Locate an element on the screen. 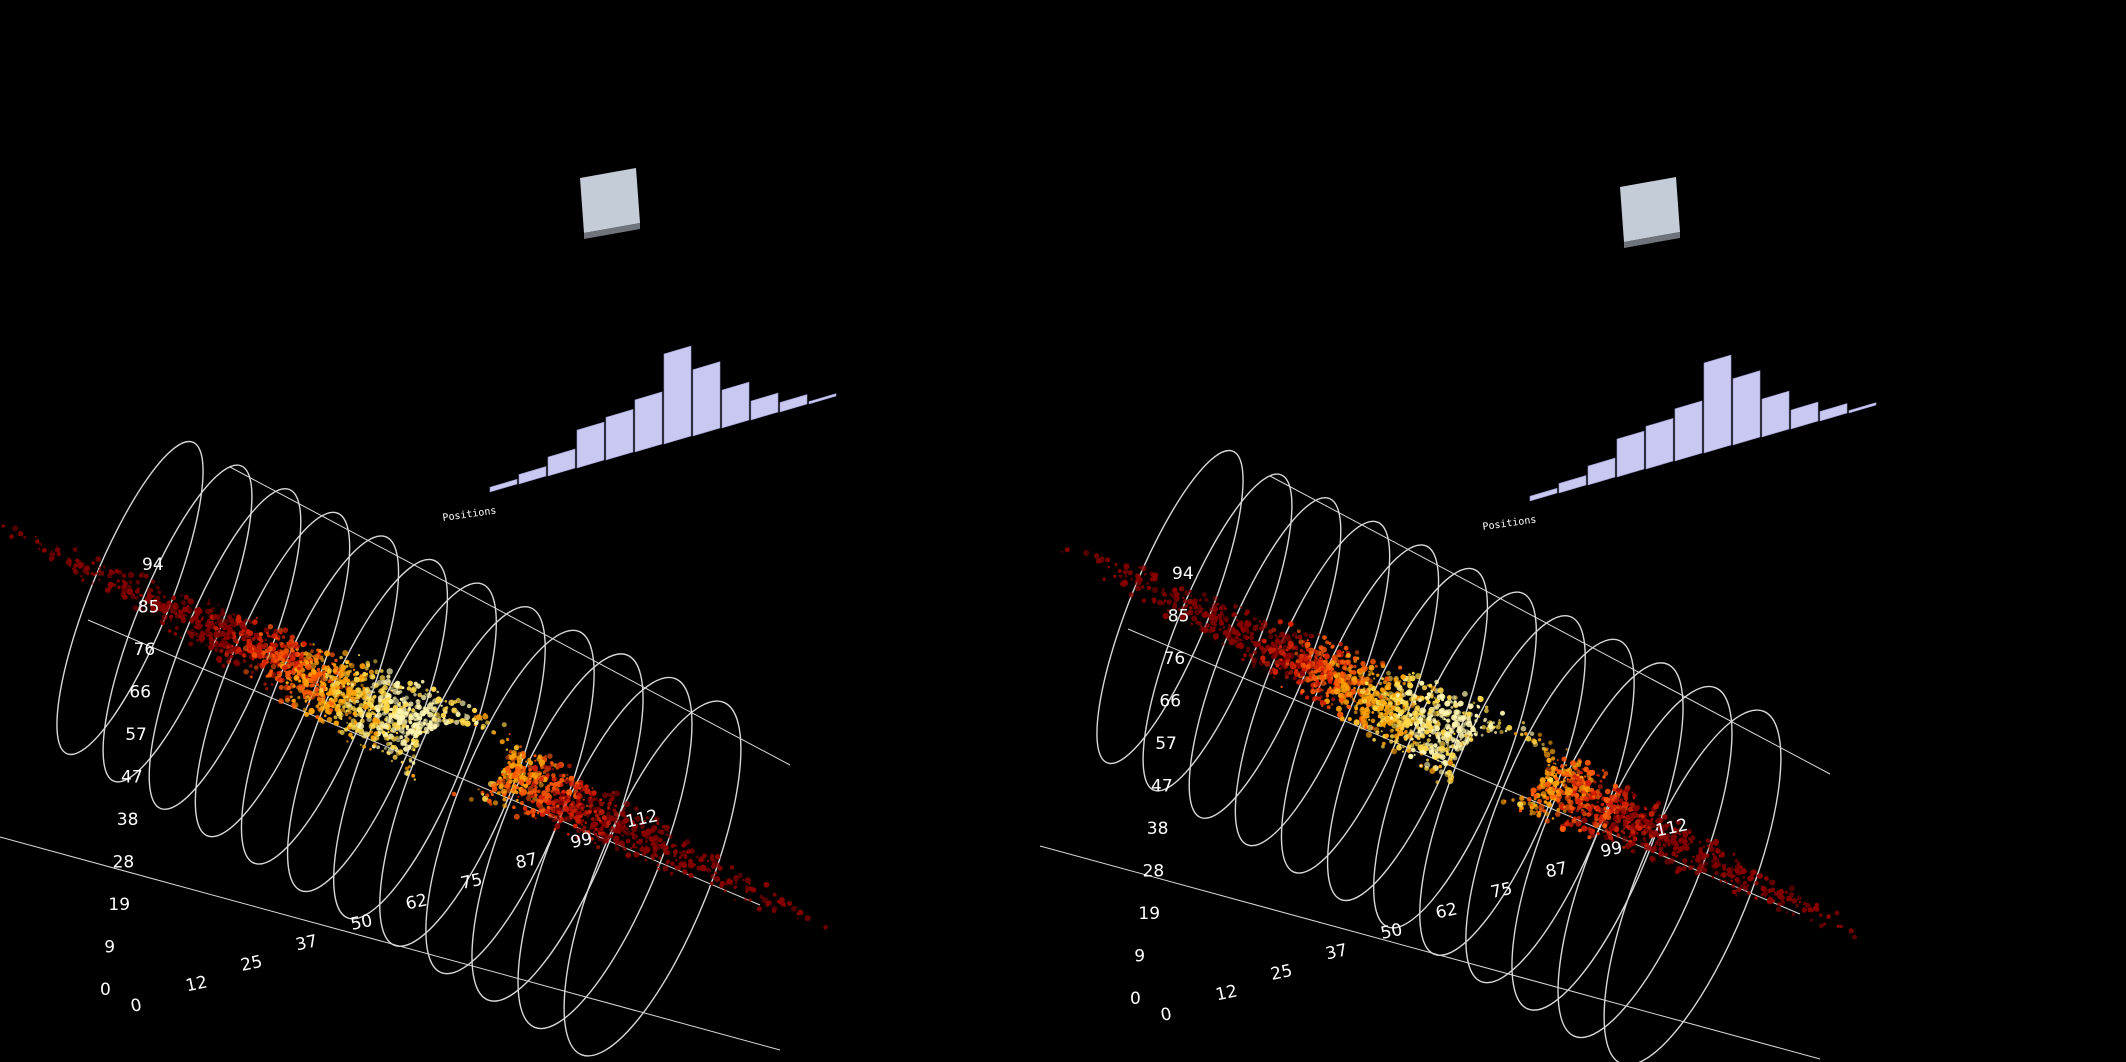 This screenshot has width=2126, height=1062. x-tick-label: 37 is located at coordinates (306, 943).